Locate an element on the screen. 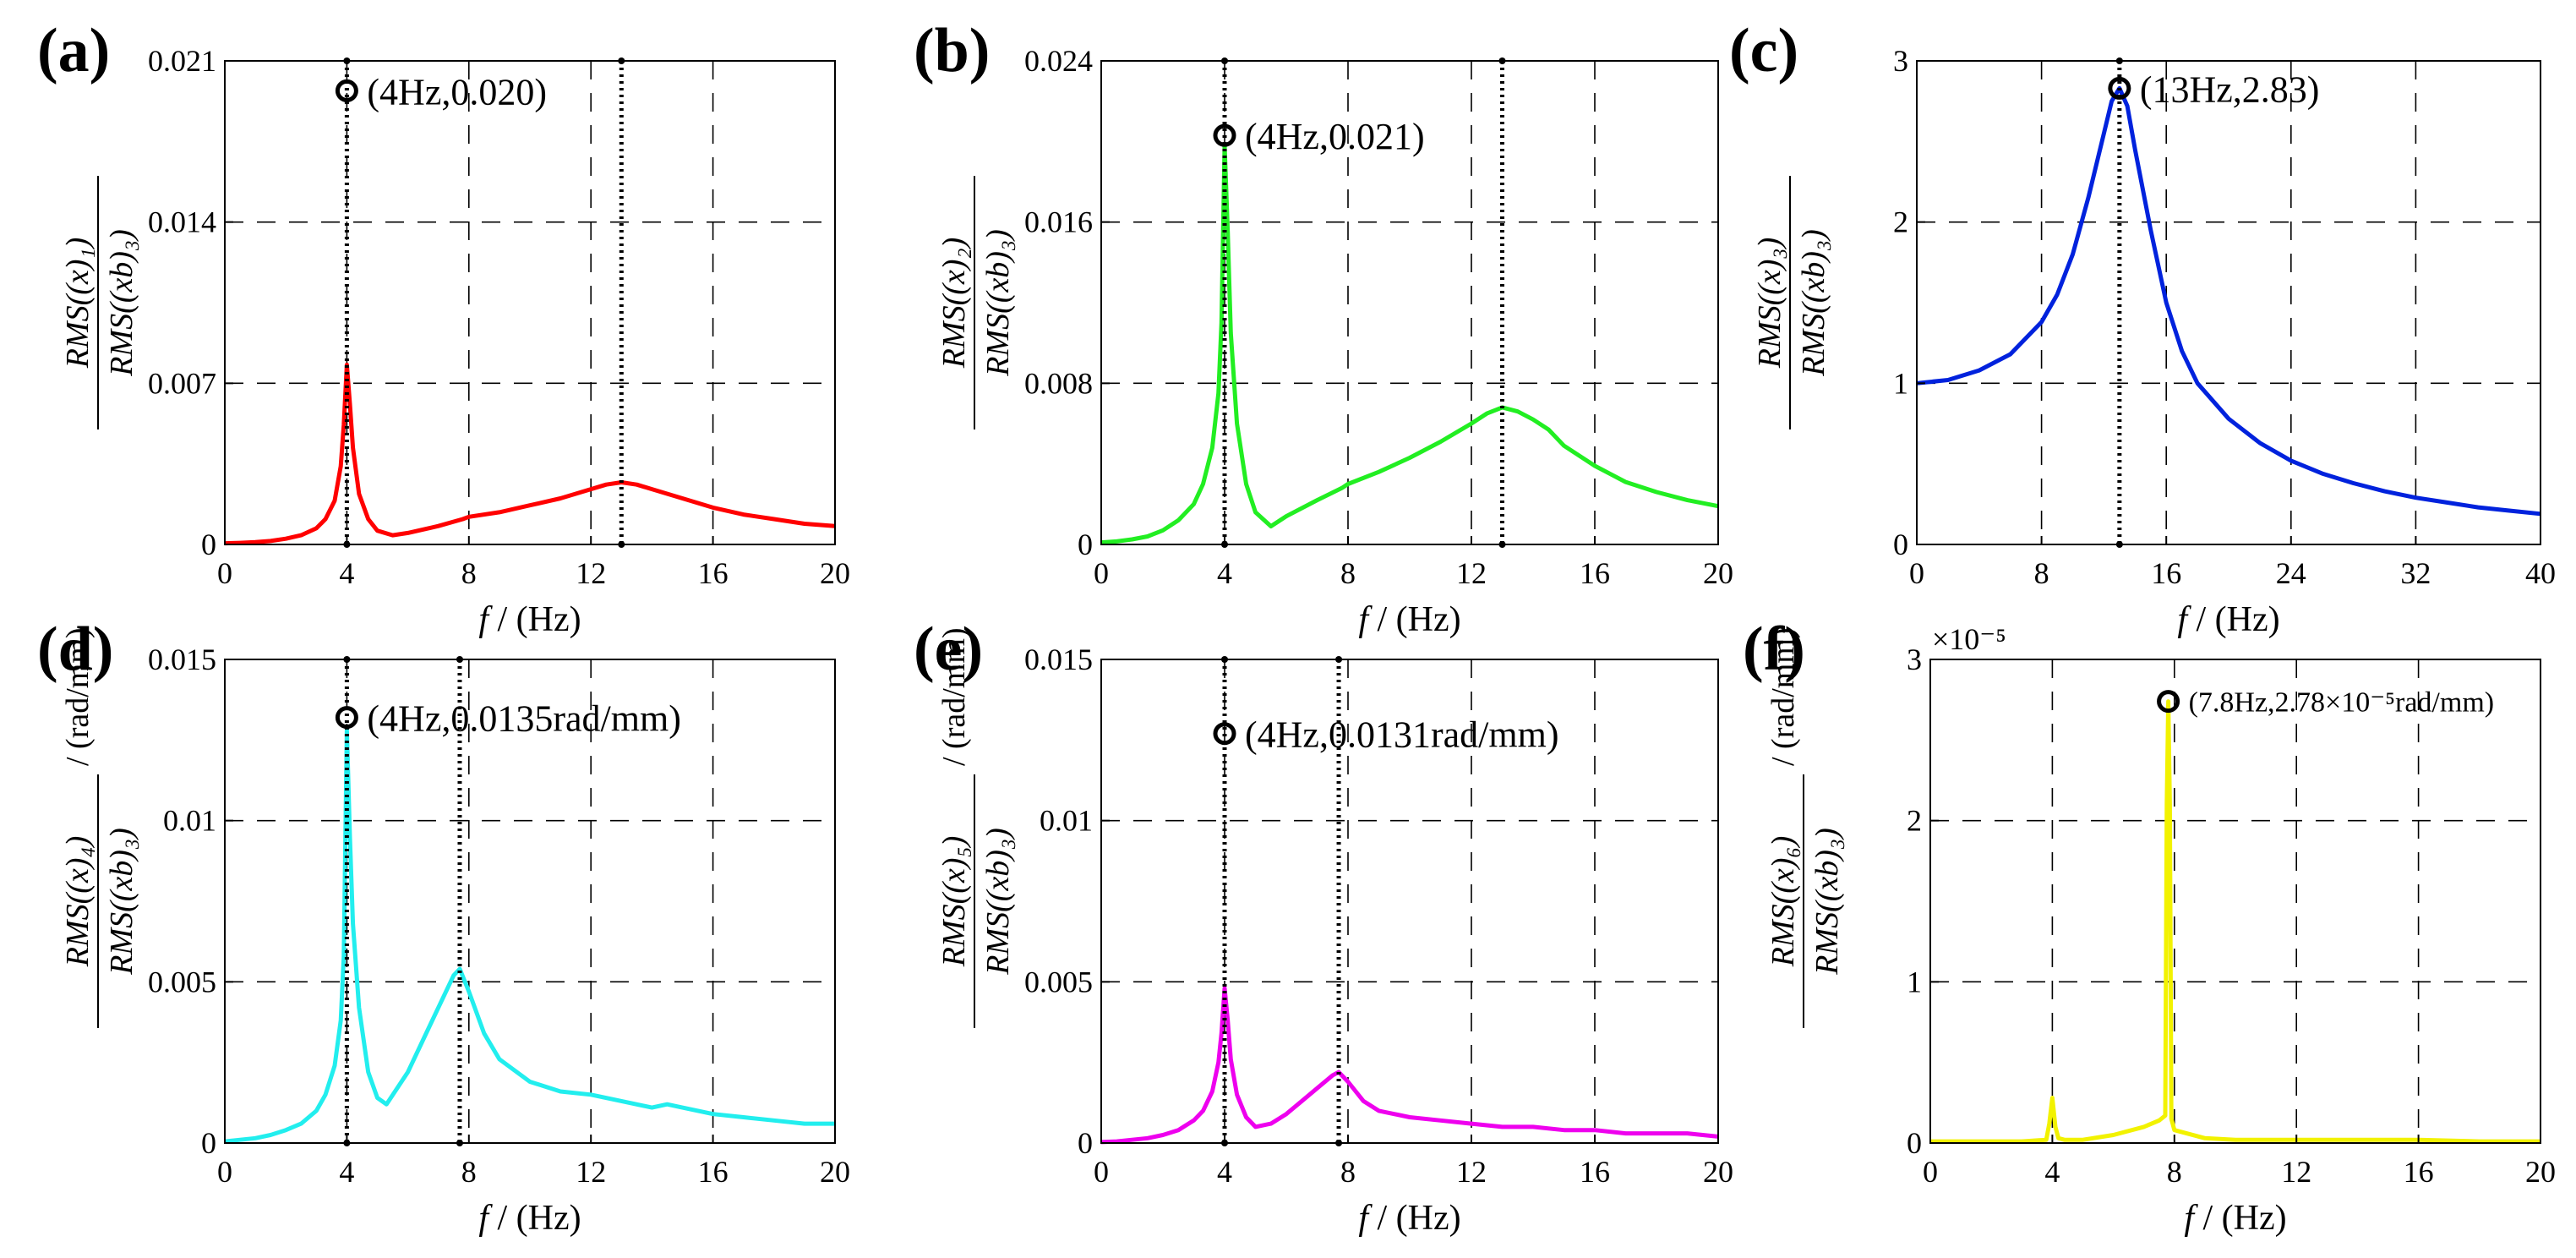 This screenshot has height=1258, width=2576. y-axis-label: RMS((x)₄) RMS((xb)₃) / (rad/mm) is located at coordinates (99, 828).